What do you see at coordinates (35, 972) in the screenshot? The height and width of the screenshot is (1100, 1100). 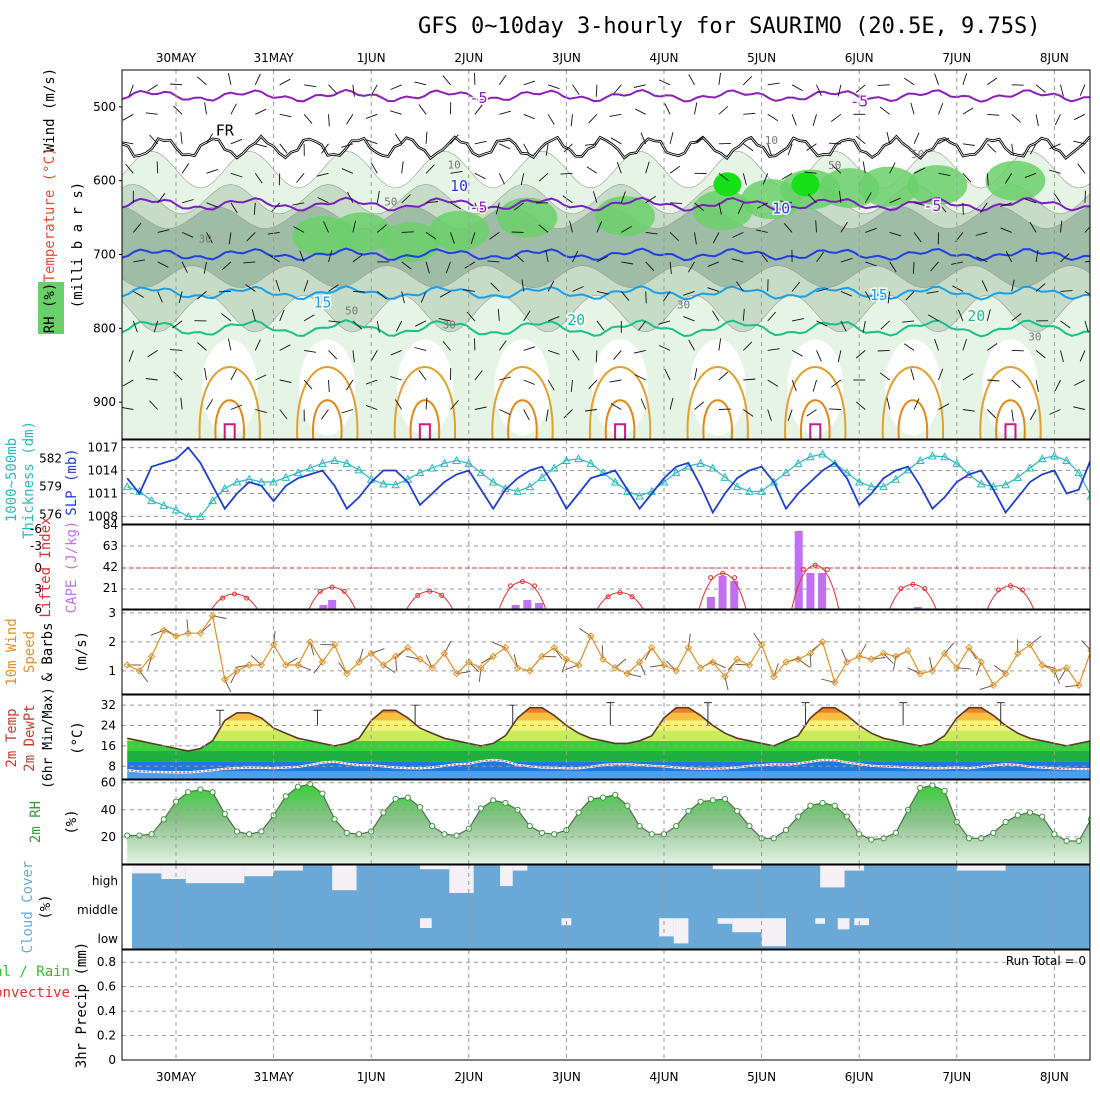 I see `axis-label-precip-total: Total / Rain` at bounding box center [35, 972].